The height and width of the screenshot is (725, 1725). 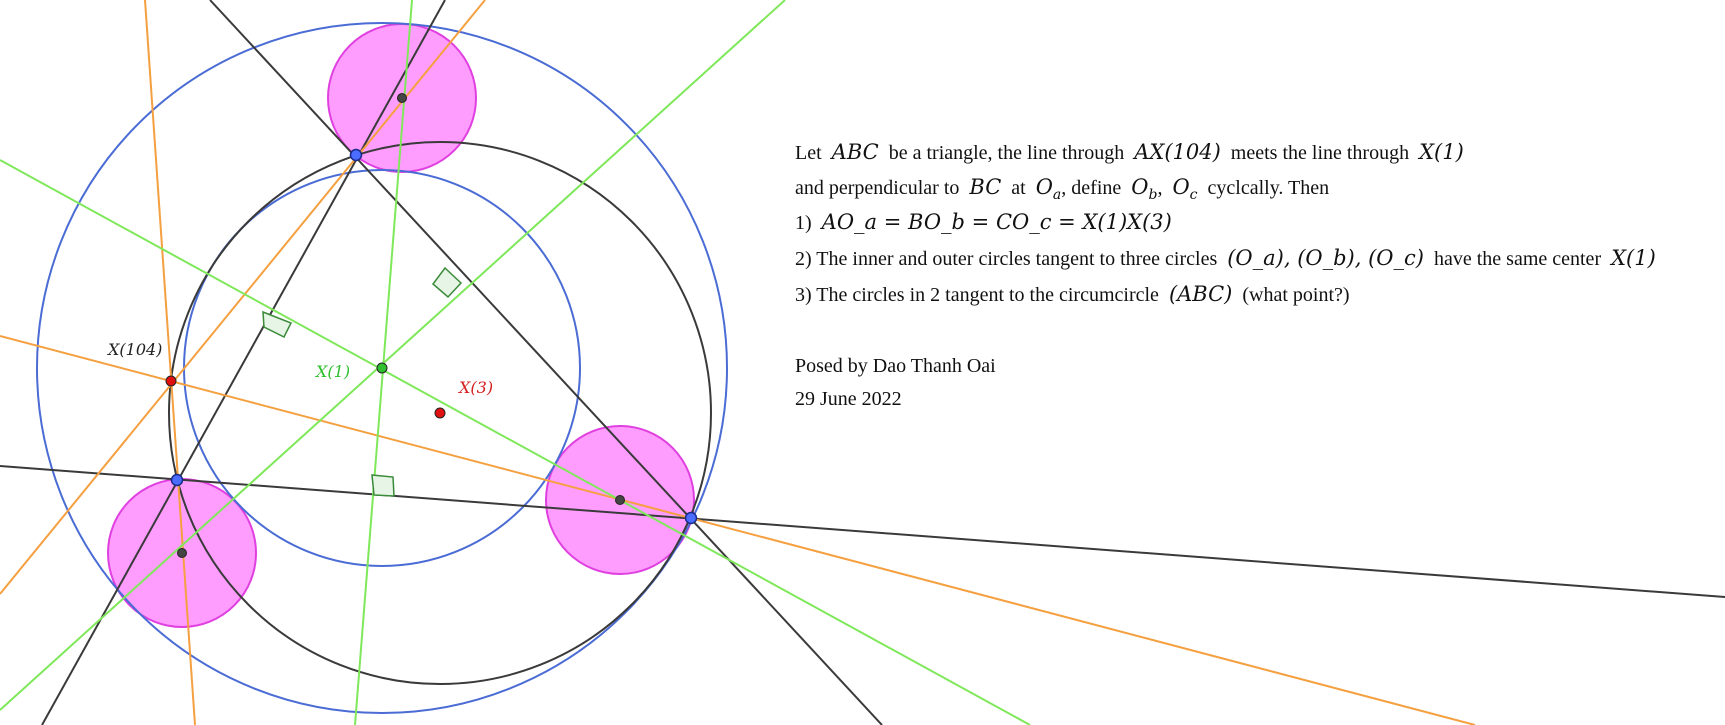 What do you see at coordinates (808, 153) in the screenshot?
I see `text-let: Let` at bounding box center [808, 153].